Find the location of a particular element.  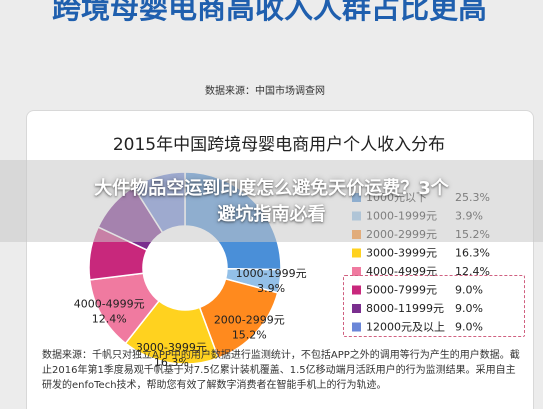

legend-value-4000-4999: 12.4% is located at coordinates (472, 271).